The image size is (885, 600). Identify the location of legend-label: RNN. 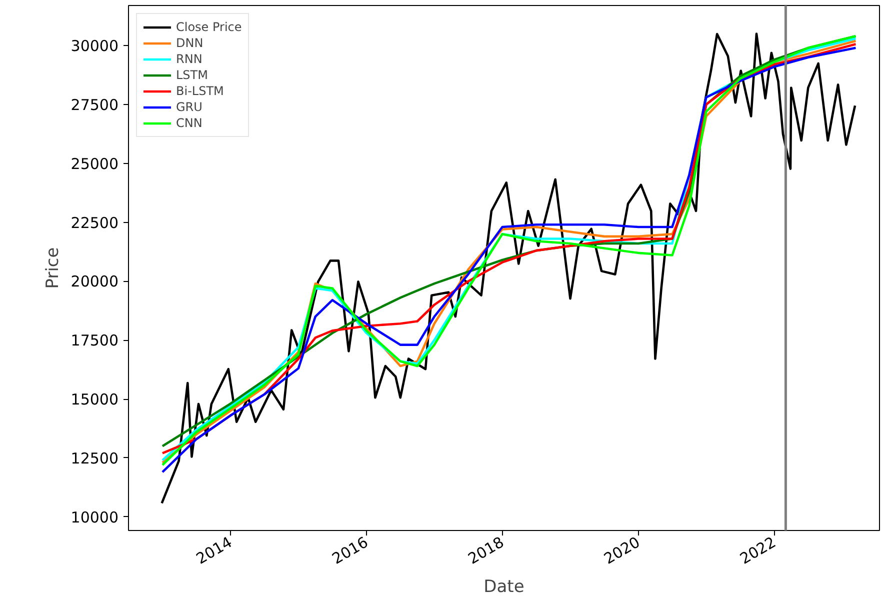
(189, 59).